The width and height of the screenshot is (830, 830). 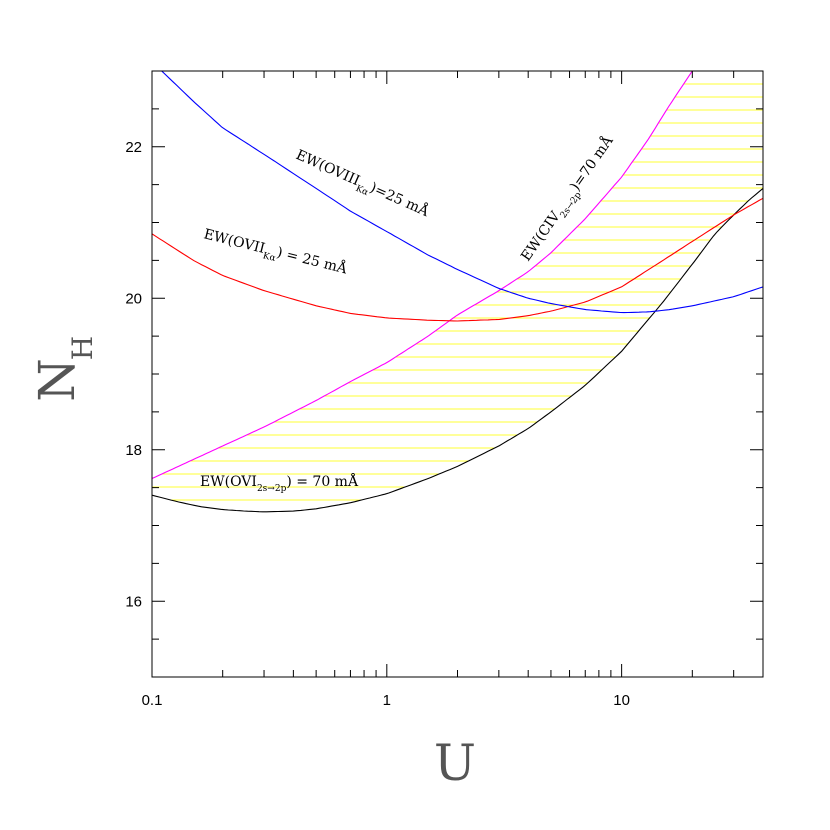 What do you see at coordinates (455, 763) in the screenshot?
I see `x-axis-title: U` at bounding box center [455, 763].